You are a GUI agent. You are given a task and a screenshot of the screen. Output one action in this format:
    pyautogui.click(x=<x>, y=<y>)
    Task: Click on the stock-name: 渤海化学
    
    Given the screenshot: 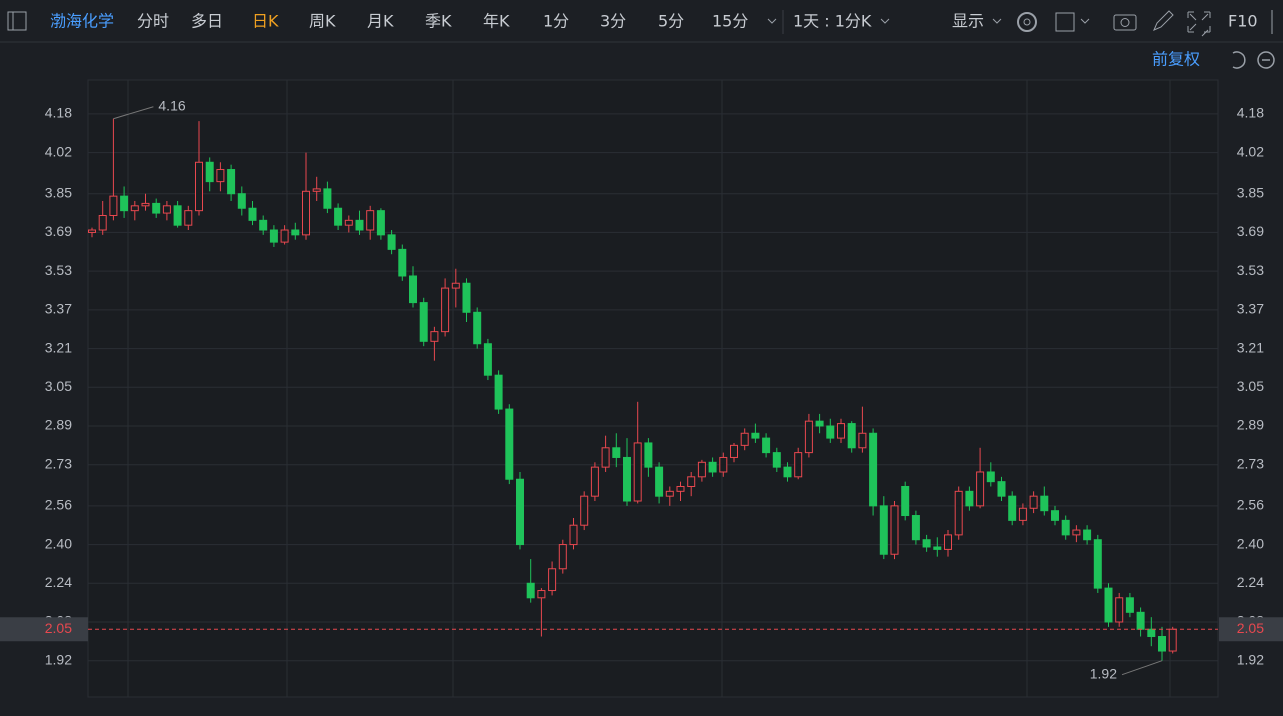 What is the action you would take?
    pyautogui.click(x=82, y=21)
    